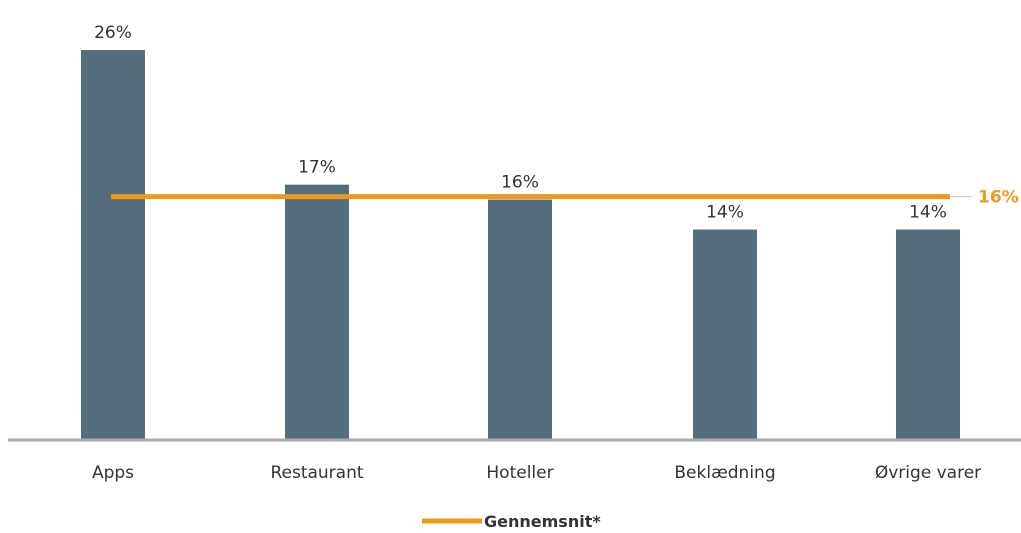 This screenshot has width=1021, height=533. I want to click on category-label-4: Øvrige varer, so click(928, 473).